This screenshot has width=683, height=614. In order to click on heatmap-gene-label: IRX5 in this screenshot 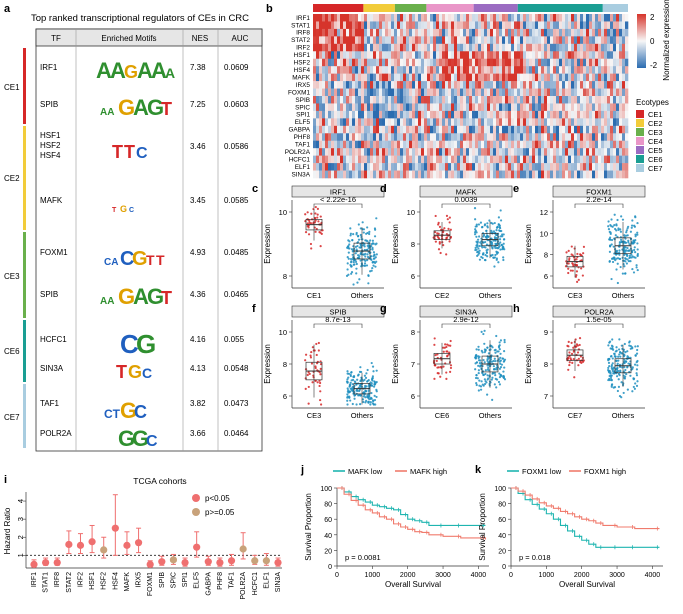, I will do `click(303, 85)`.